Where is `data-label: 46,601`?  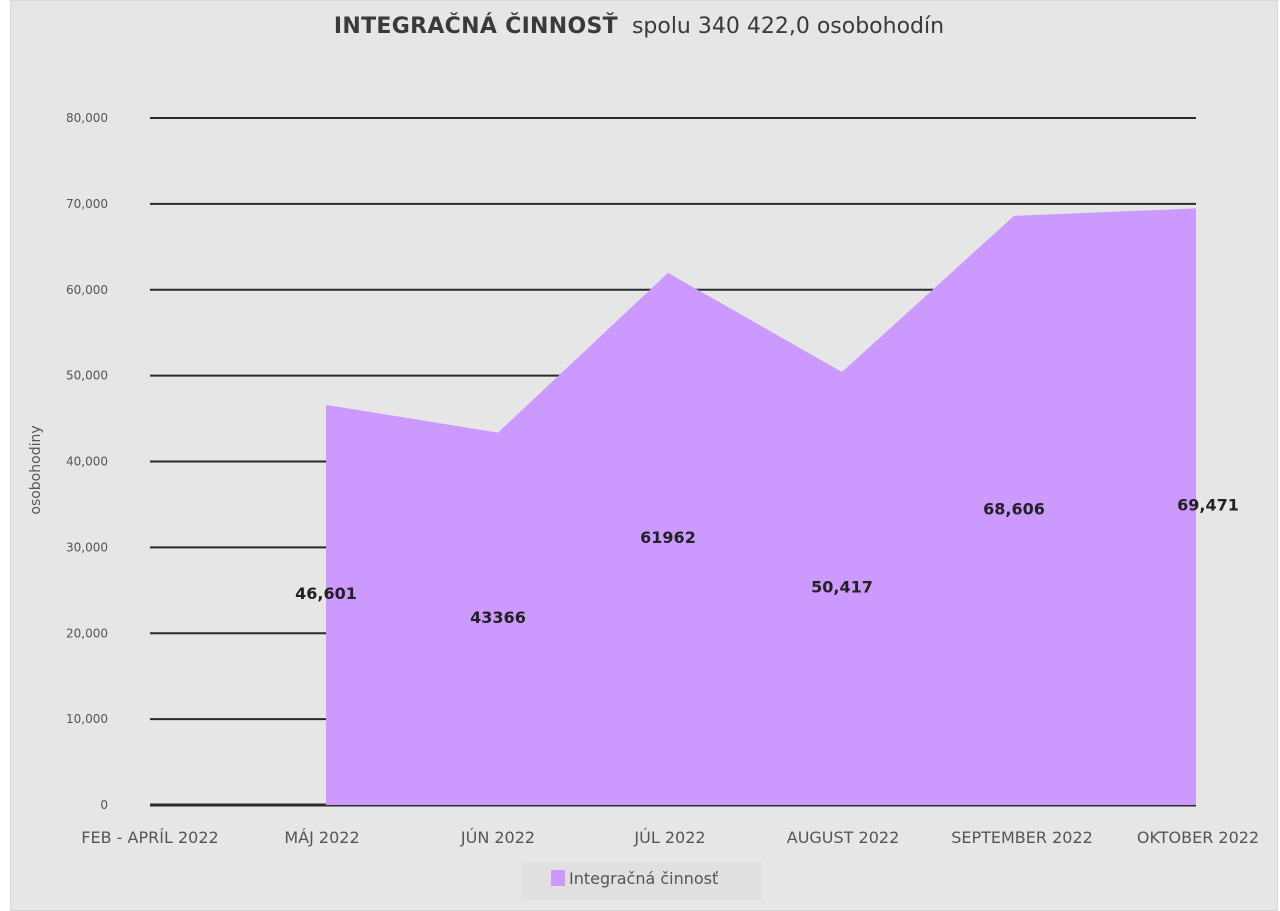 data-label: 46,601 is located at coordinates (326, 593).